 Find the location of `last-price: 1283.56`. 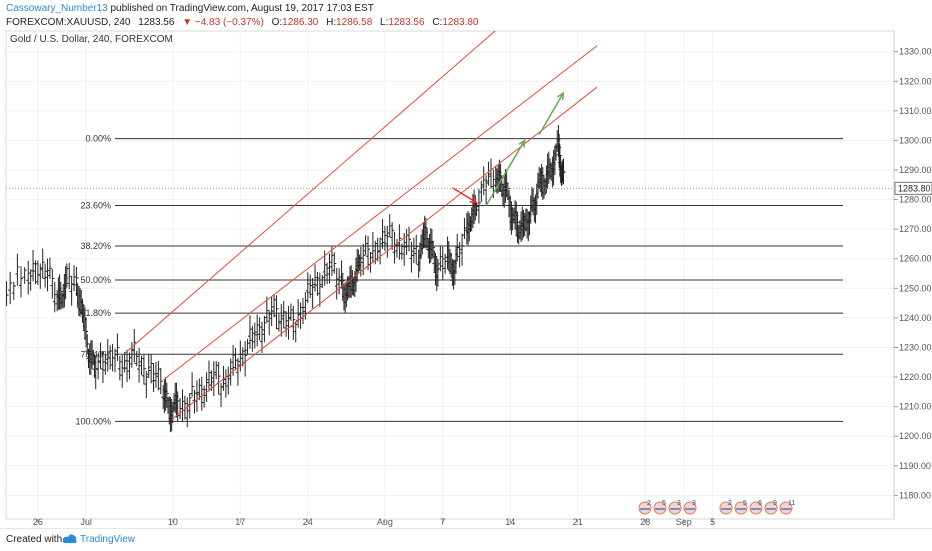

last-price: 1283.56 is located at coordinates (156, 22).